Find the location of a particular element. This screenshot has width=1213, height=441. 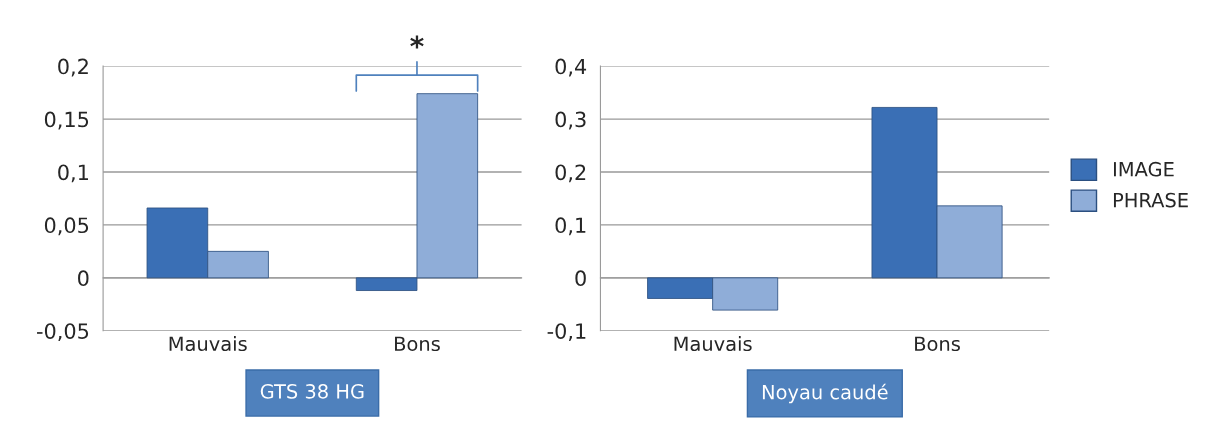

legend-label: IMAGE is located at coordinates (1143, 169).